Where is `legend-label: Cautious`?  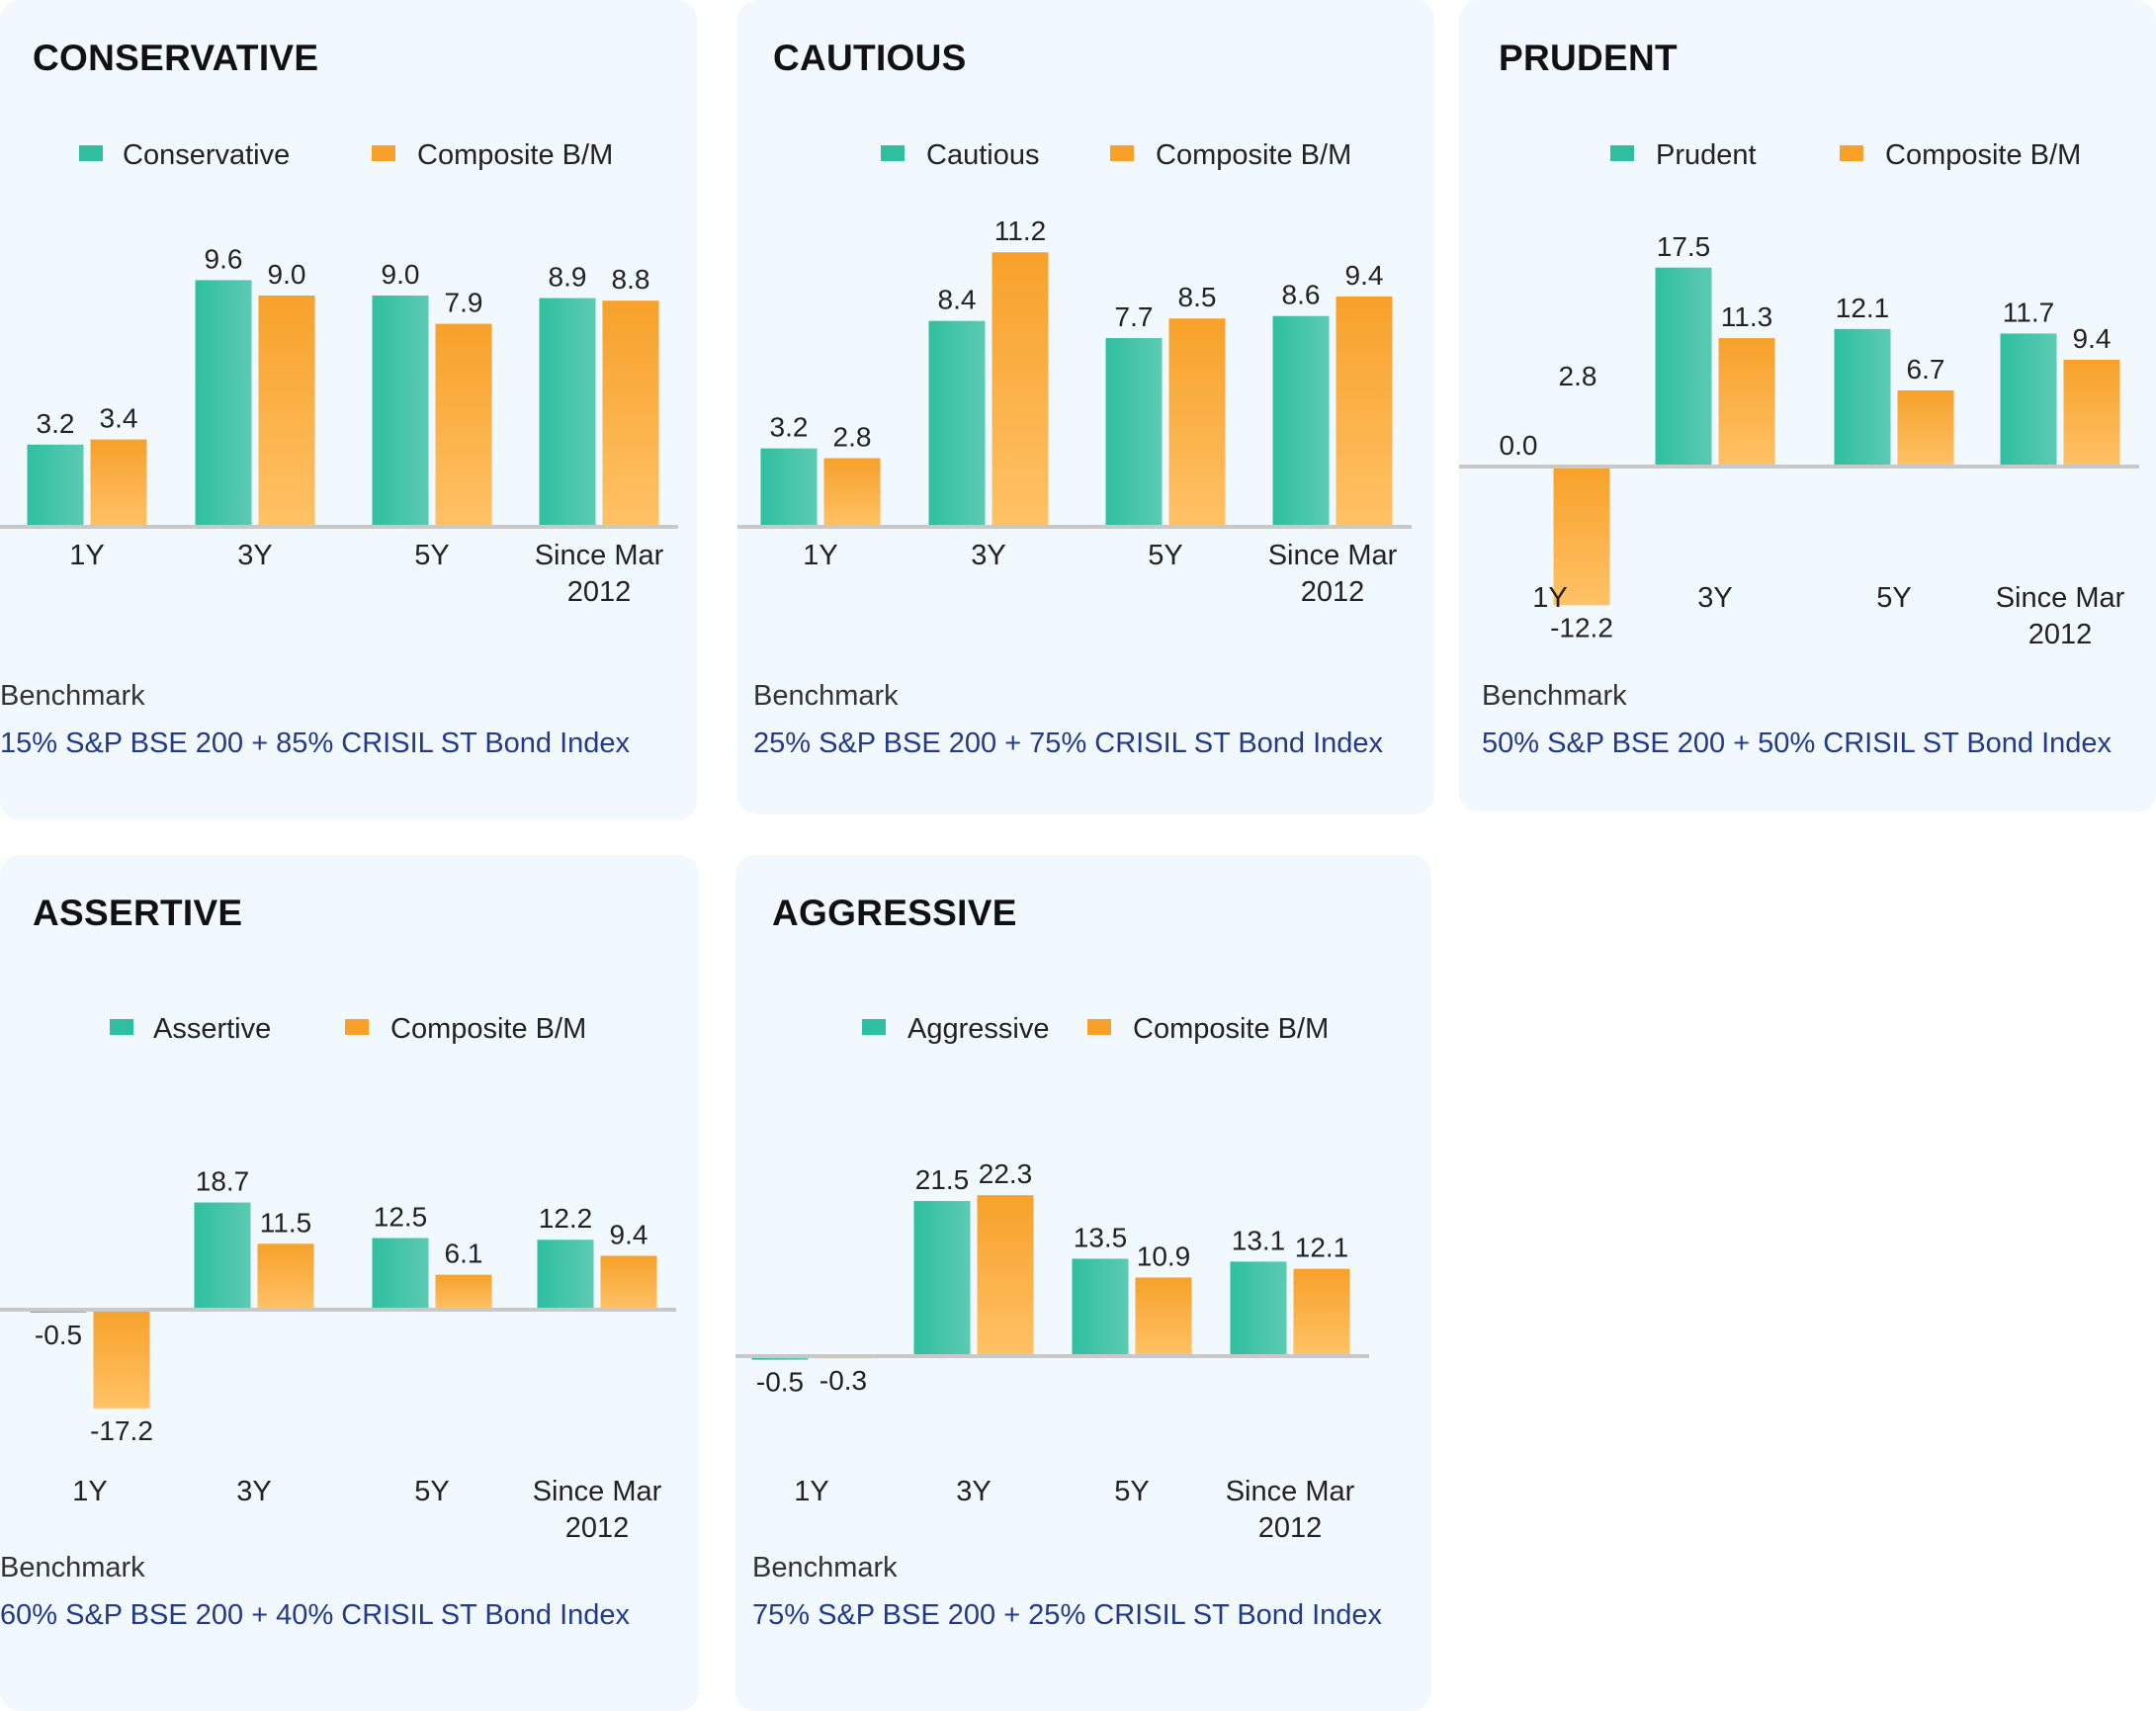
legend-label: Cautious is located at coordinates (982, 155).